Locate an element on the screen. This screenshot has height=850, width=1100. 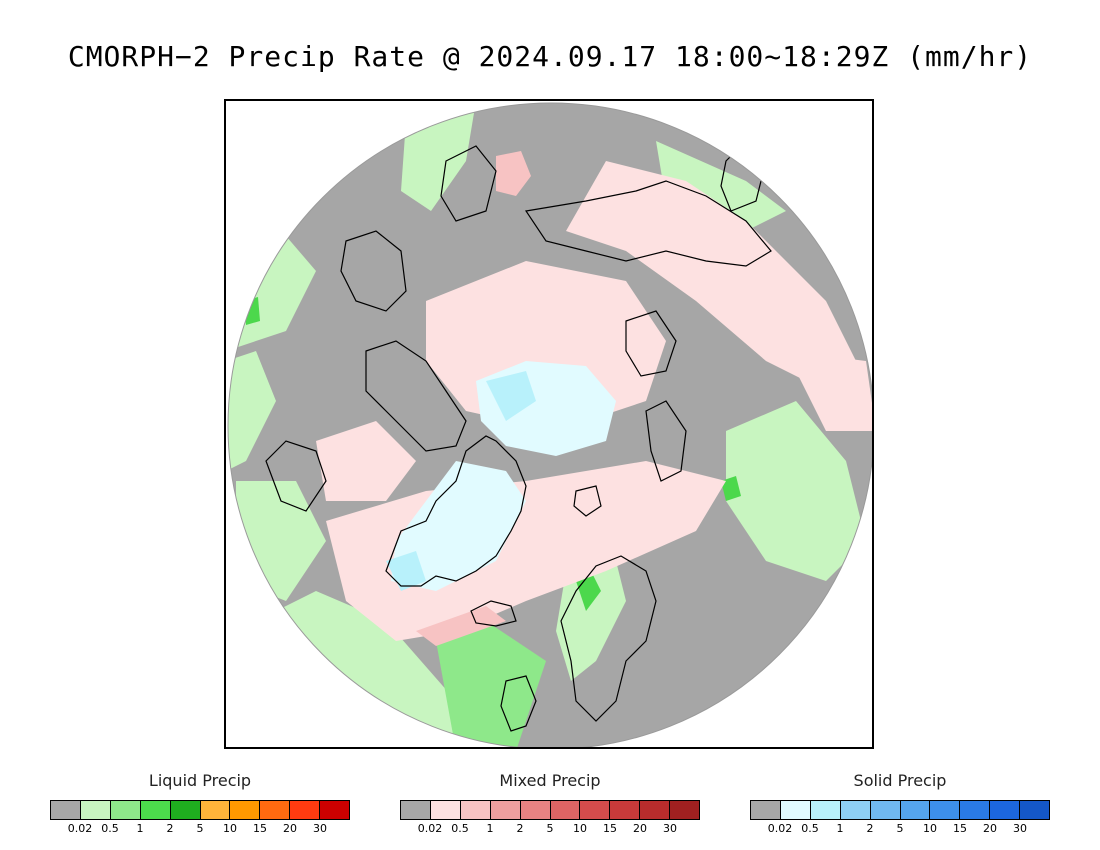
legend-liquid-precip: Liquid Precip 0.02 0.5 1 2 5 10 15 20 30 is located at coordinates (200, 804).